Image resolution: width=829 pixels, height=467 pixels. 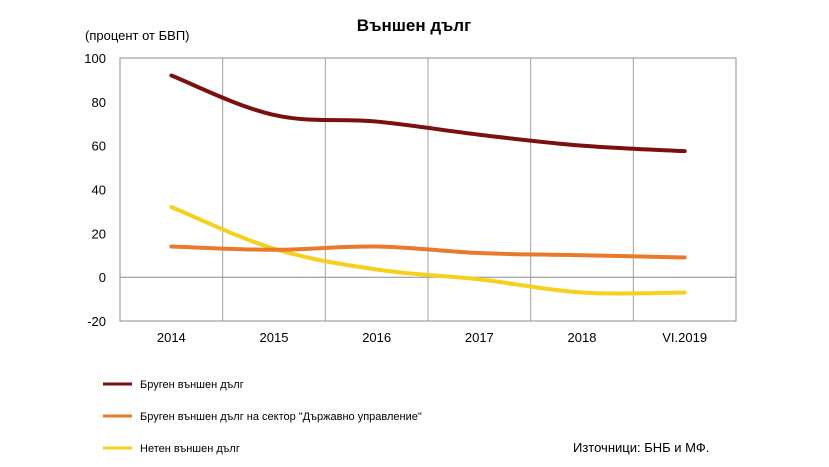 I want to click on x-axis: 2014 2015 2016 2017 2018 VI.2019, so click(x=432, y=337).